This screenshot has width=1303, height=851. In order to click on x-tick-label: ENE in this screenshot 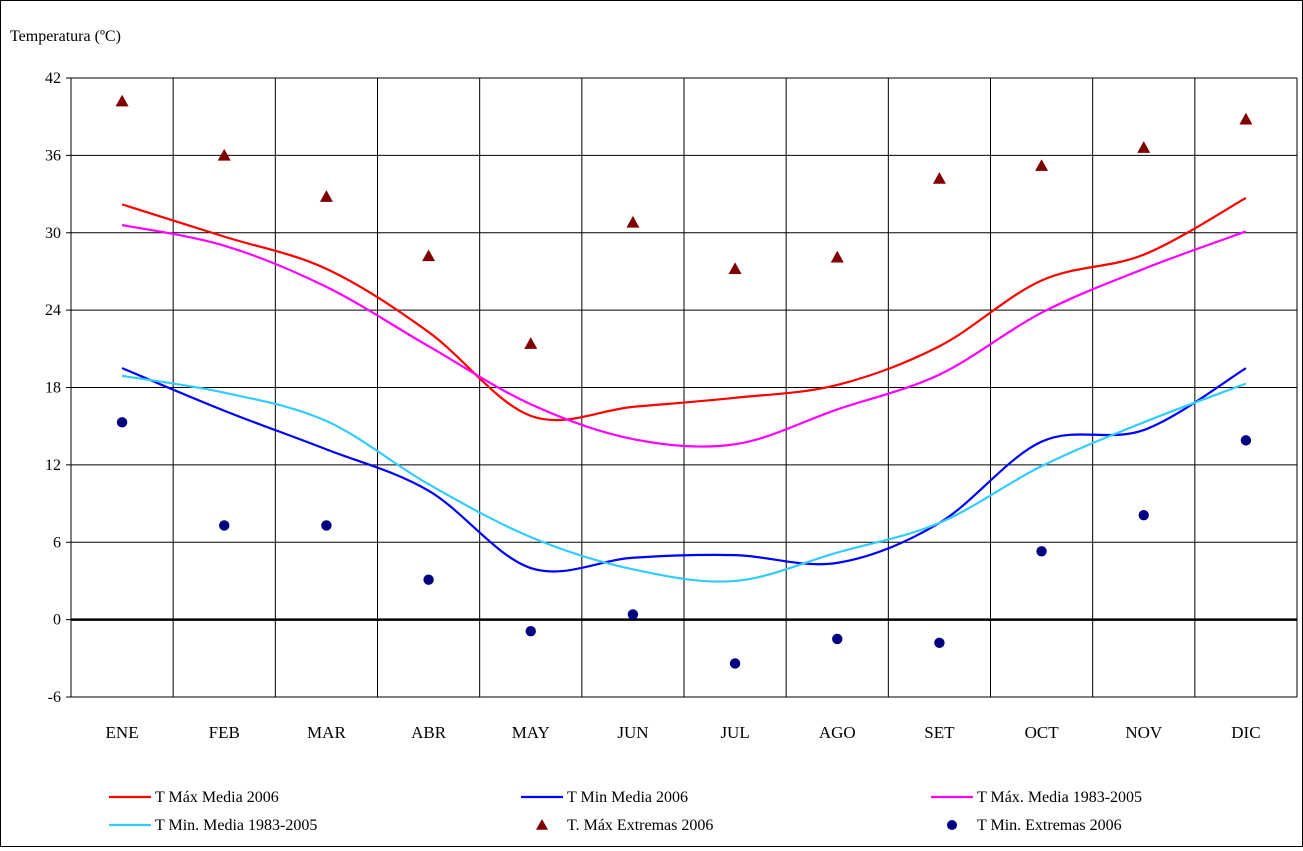, I will do `click(122, 732)`.